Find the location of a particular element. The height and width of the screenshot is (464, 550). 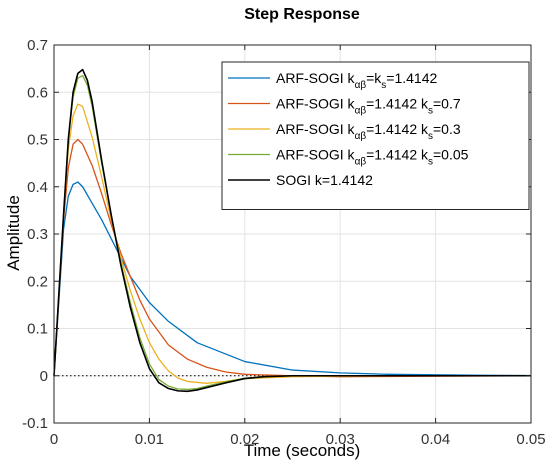

x-tick-label: 0 is located at coordinates (54, 439).